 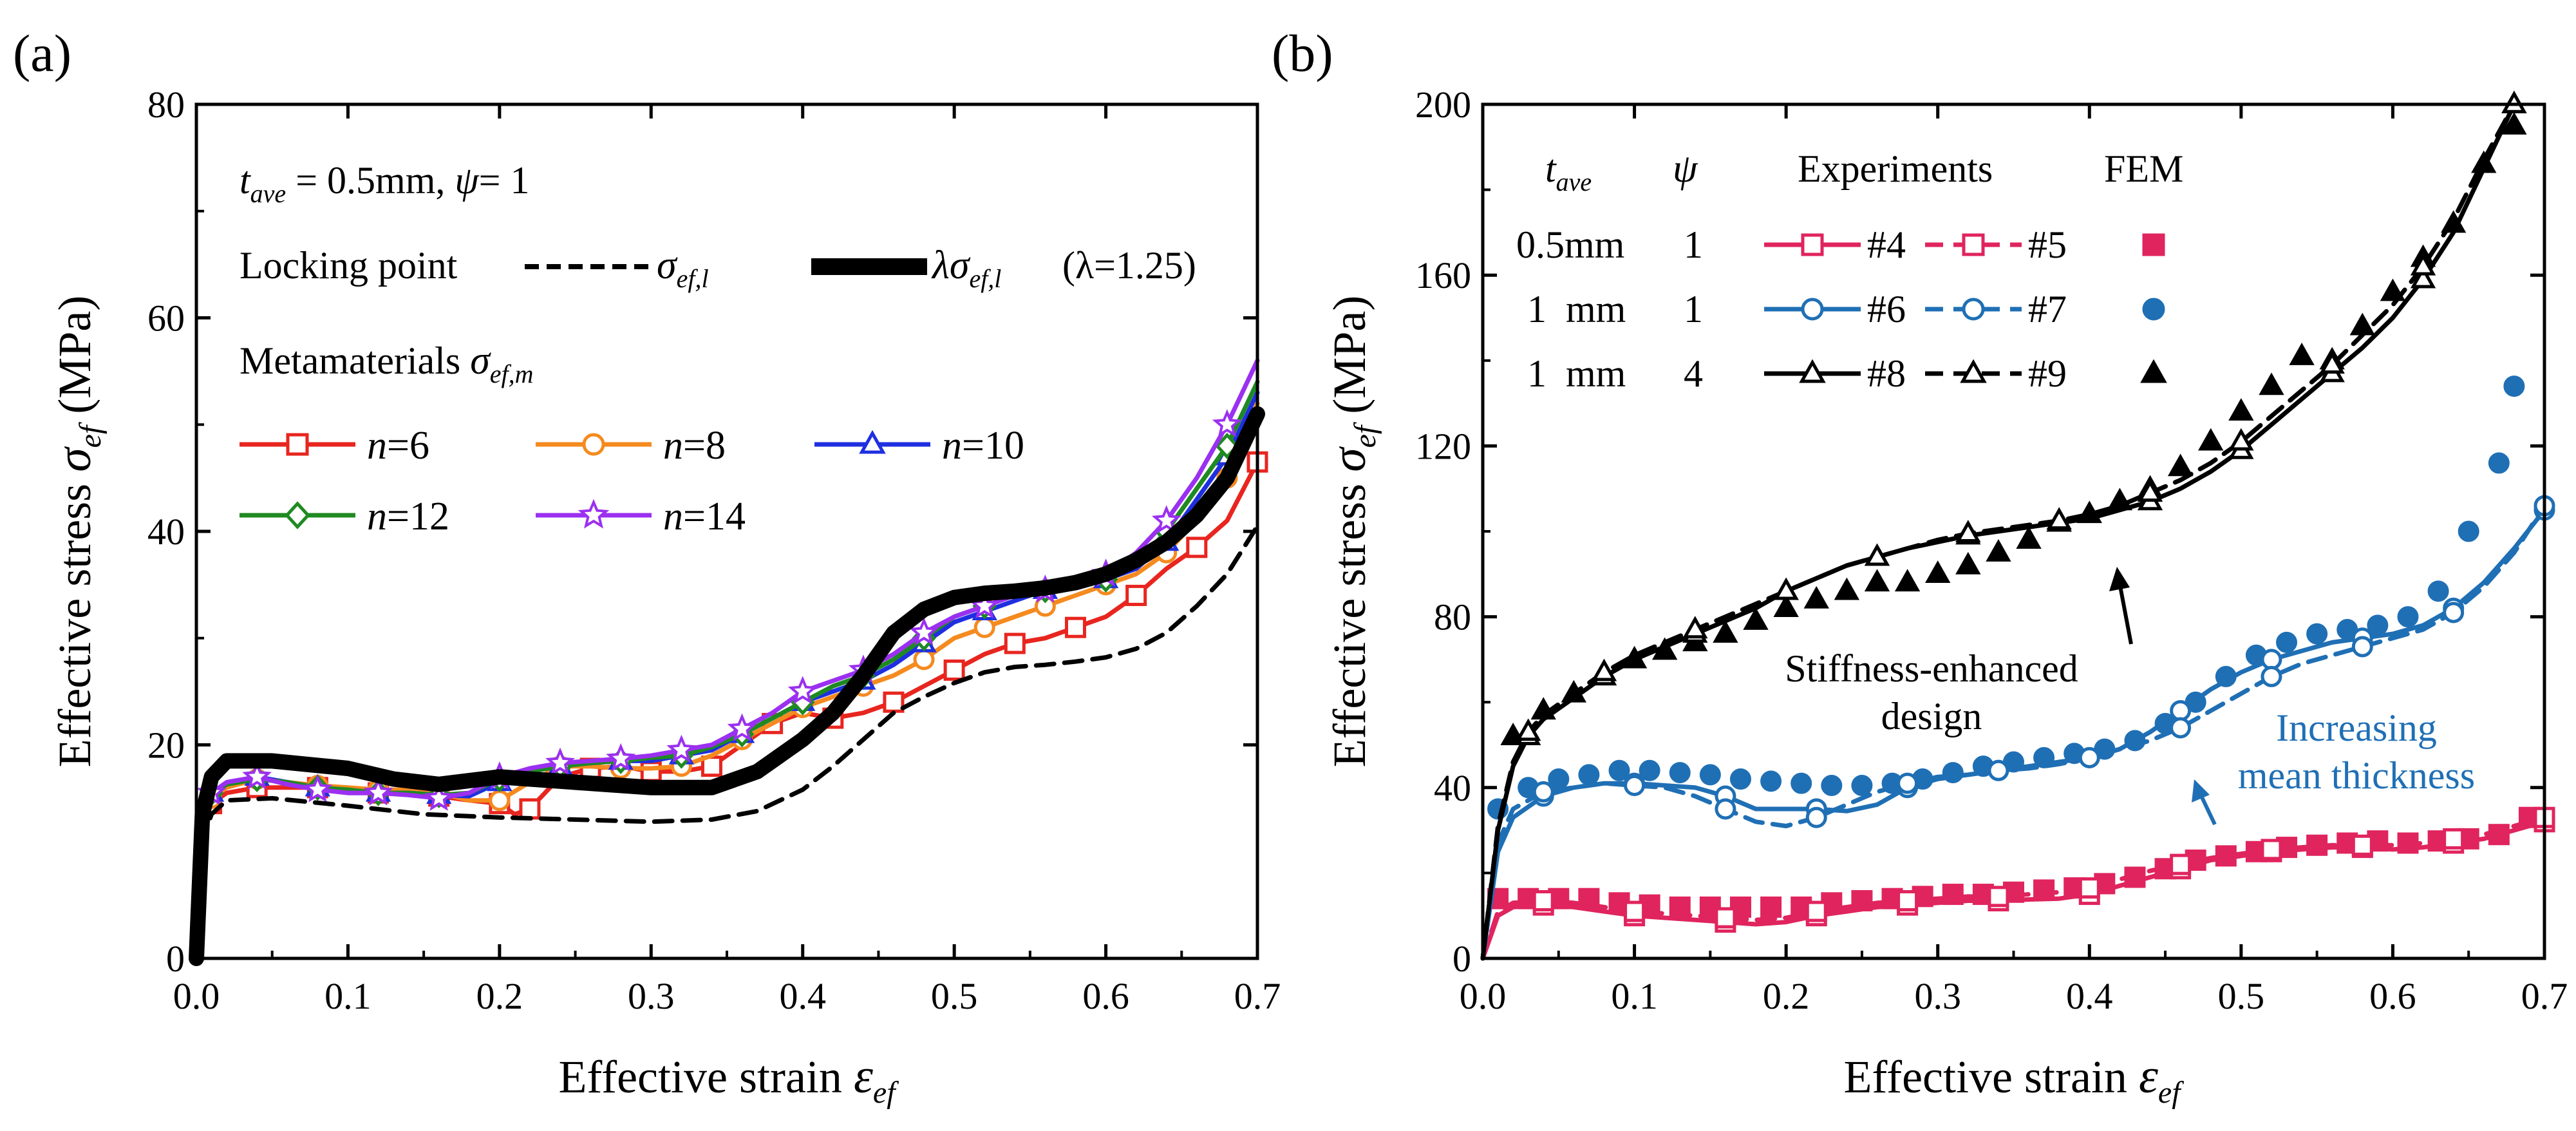 What do you see at coordinates (2143, 168) in the screenshot?
I see `legend-header-fem: FEM` at bounding box center [2143, 168].